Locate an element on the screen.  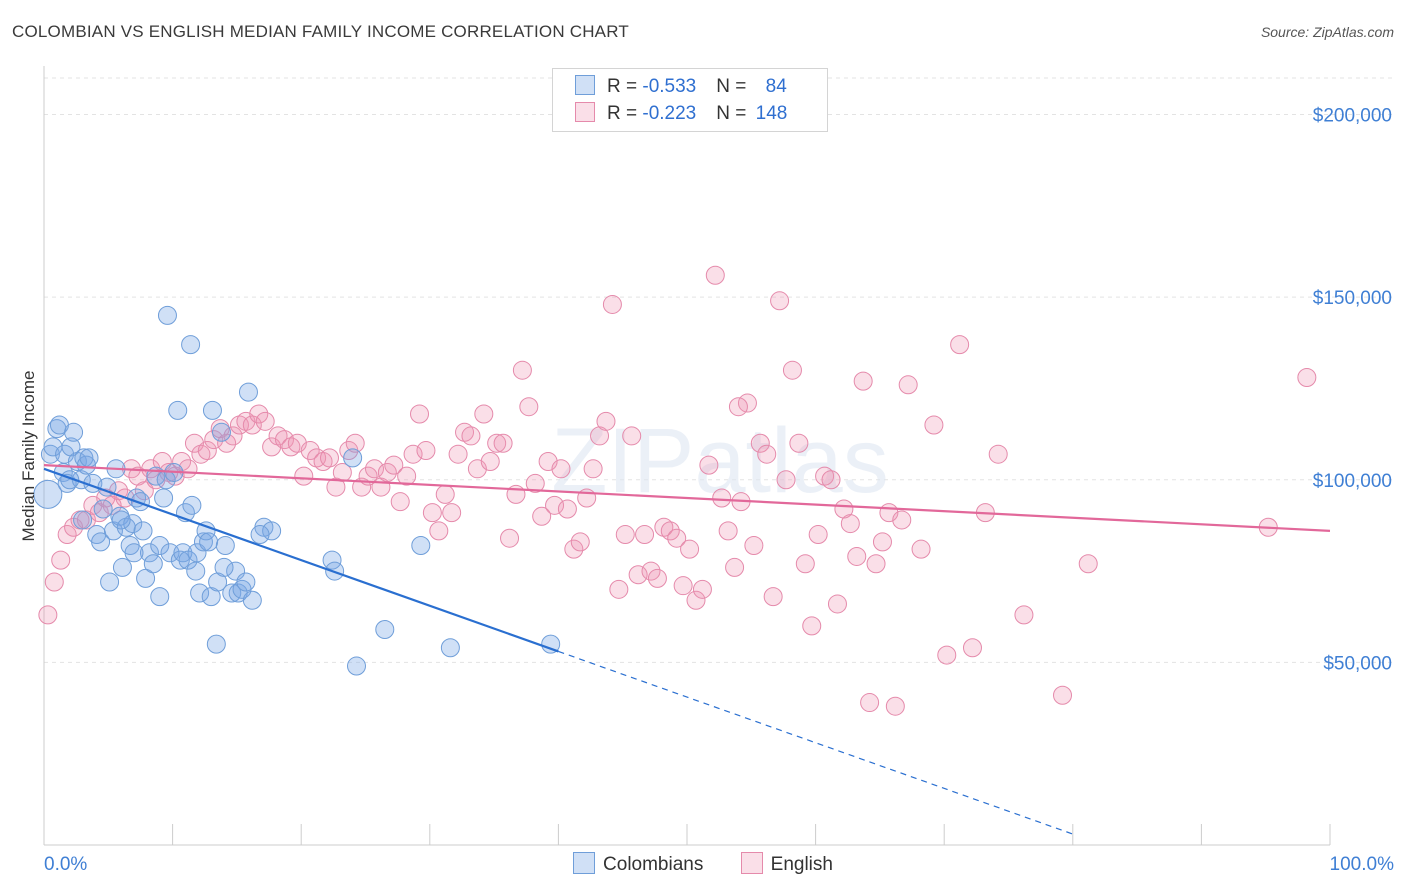
legend-row-english: R = -0.223 N = 148 is located at coordinates (681, 114).